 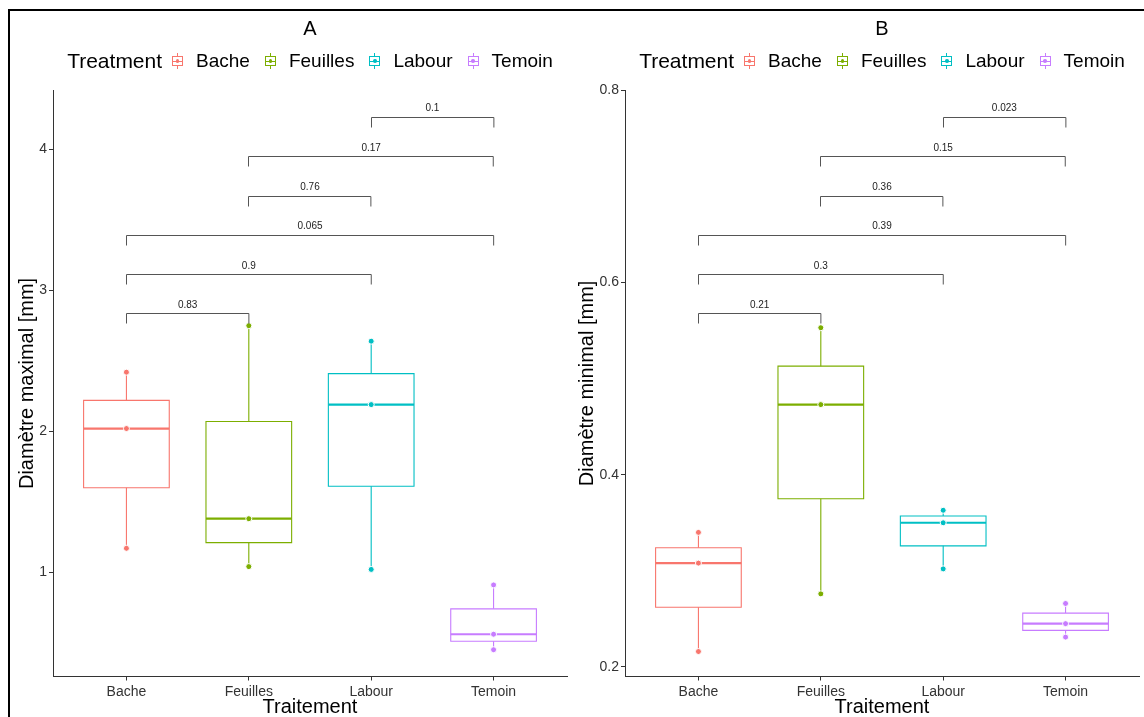 What do you see at coordinates (25, 383) in the screenshot?
I see `y-axis-title: Diamètre maximal [mm]` at bounding box center [25, 383].